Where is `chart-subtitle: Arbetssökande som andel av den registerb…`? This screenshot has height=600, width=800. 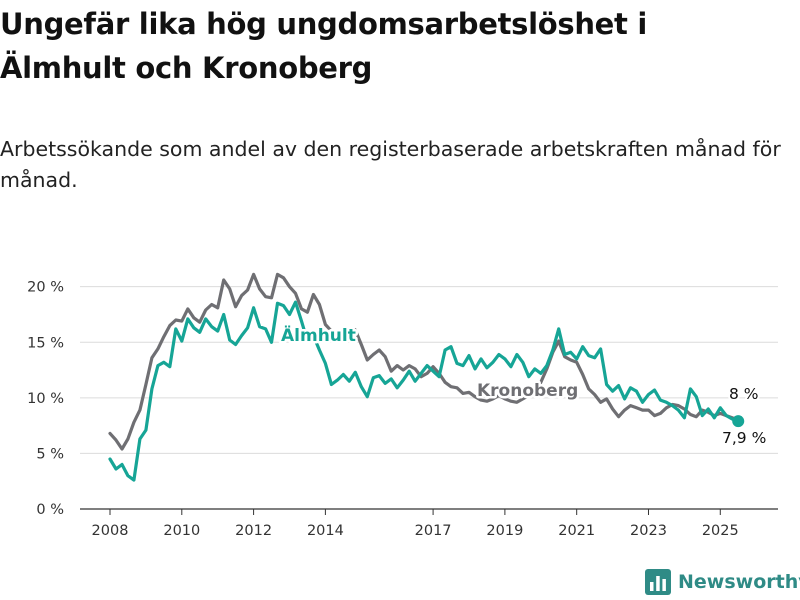 chart-subtitle: Arbetssökande som andel av den registerb… is located at coordinates (390, 164).